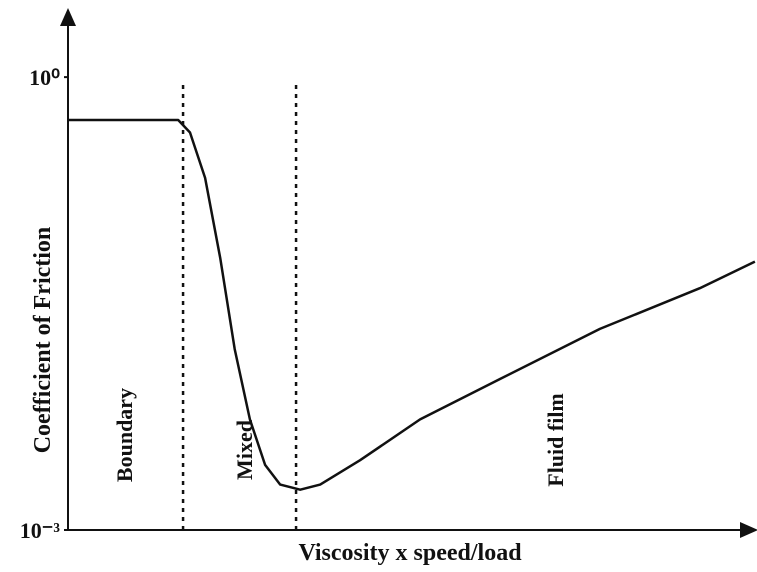 This screenshot has height=572, width=757. What do you see at coordinates (410, 553) in the screenshot?
I see `x-axis-label: Viscosity x speed/load` at bounding box center [410, 553].